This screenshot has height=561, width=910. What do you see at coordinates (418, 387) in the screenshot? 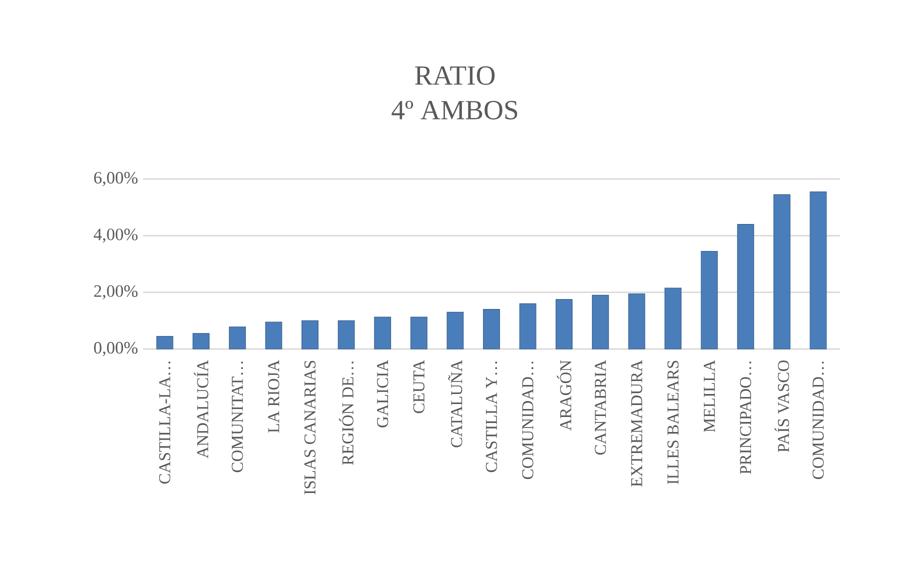
I see `x-tick-label: CEUTA` at bounding box center [418, 387].